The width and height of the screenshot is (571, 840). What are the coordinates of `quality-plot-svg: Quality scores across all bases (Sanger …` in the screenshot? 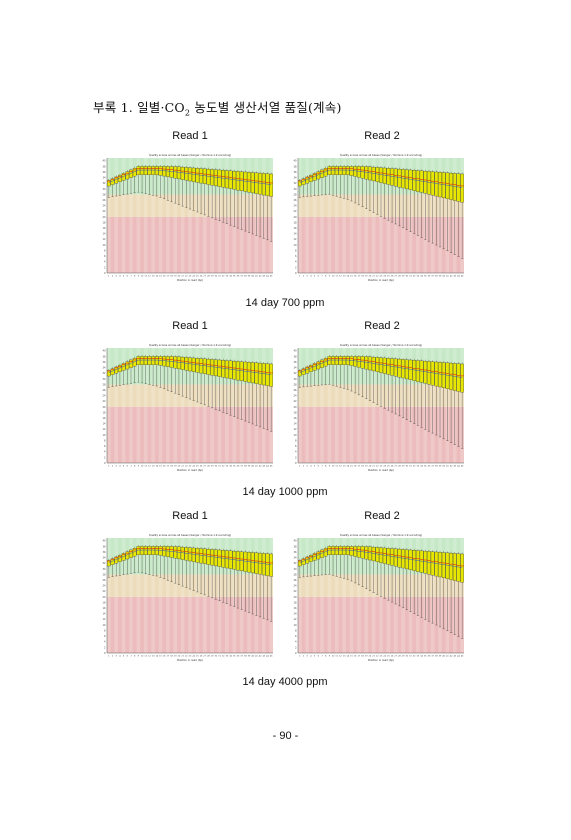 It's located at (378, 217).